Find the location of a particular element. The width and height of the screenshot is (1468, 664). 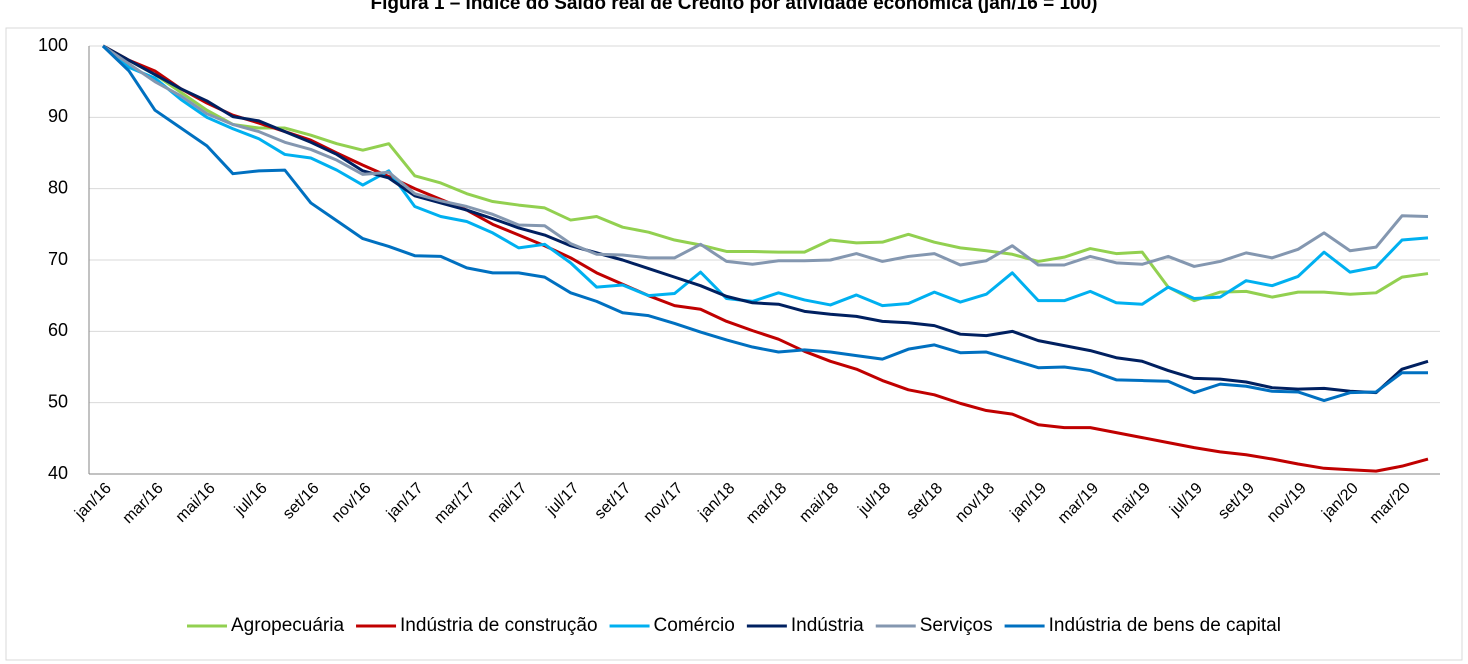

legend-label: Indústria de bens de capital is located at coordinates (1165, 625).